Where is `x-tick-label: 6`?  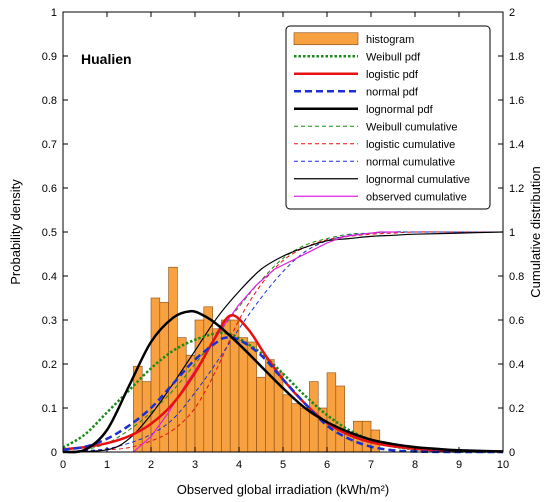
x-tick-label: 6 is located at coordinates (327, 465).